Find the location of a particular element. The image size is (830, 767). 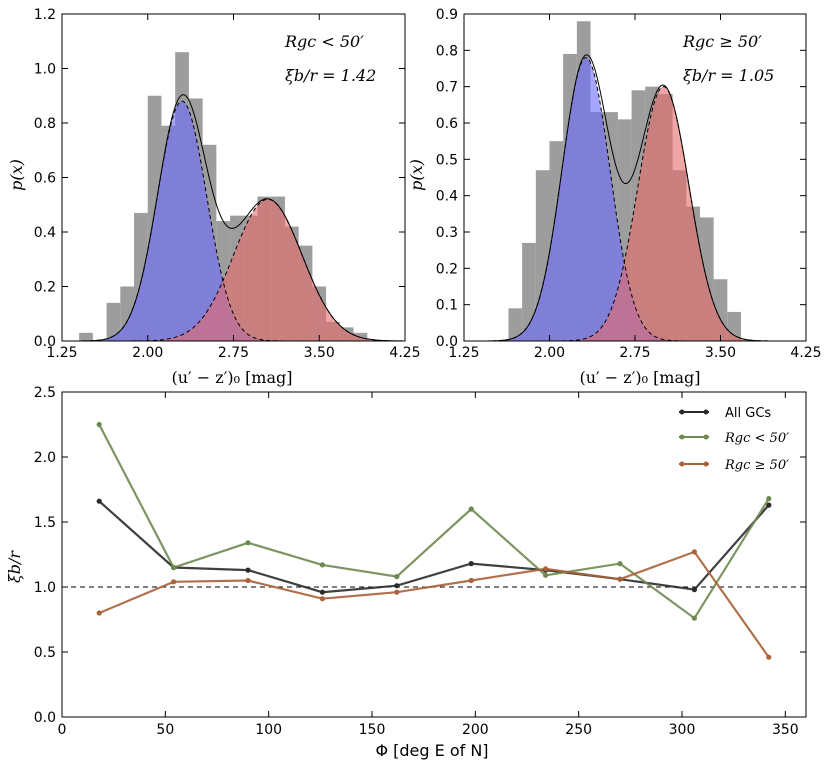

x-tick-label: 50 is located at coordinates (165, 730).